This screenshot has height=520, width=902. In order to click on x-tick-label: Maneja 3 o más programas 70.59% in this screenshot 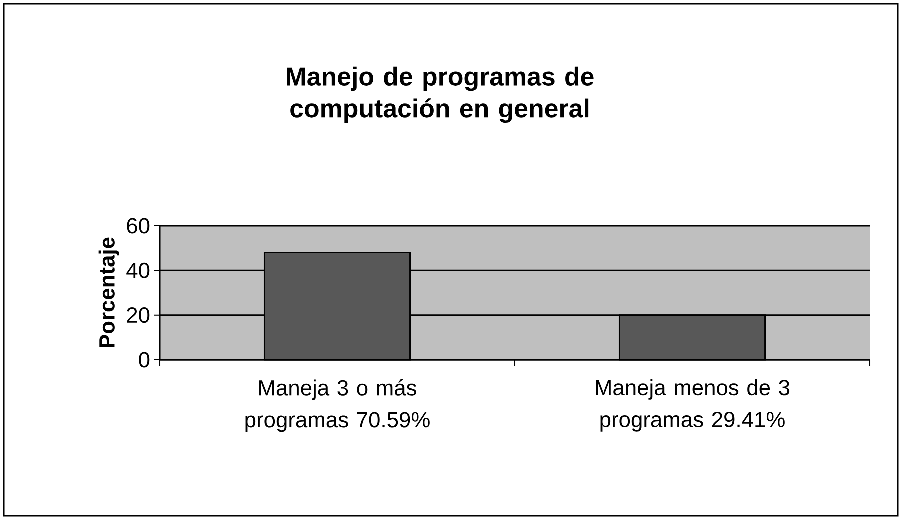, I will do `click(338, 406)`.